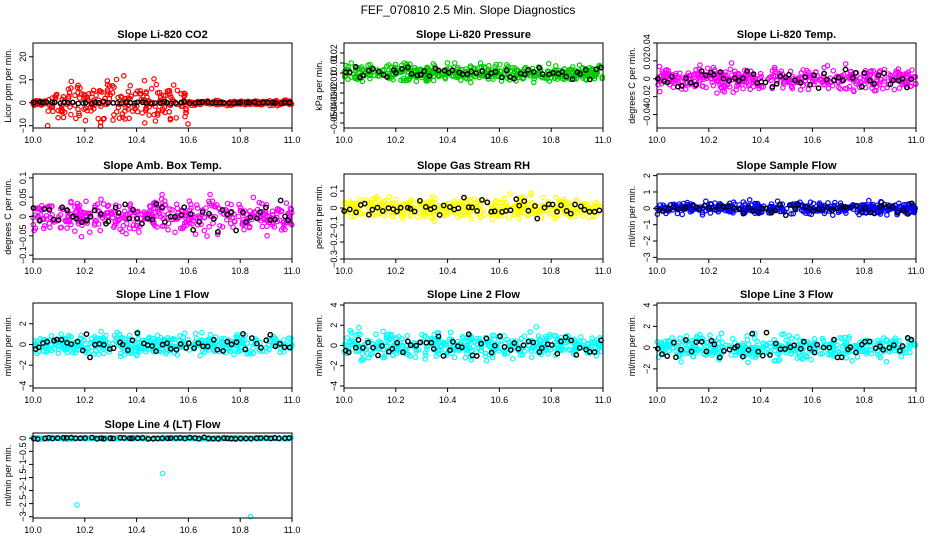 This screenshot has width=936, height=540. I want to click on y-tick-label: −4, so click(23, 386).